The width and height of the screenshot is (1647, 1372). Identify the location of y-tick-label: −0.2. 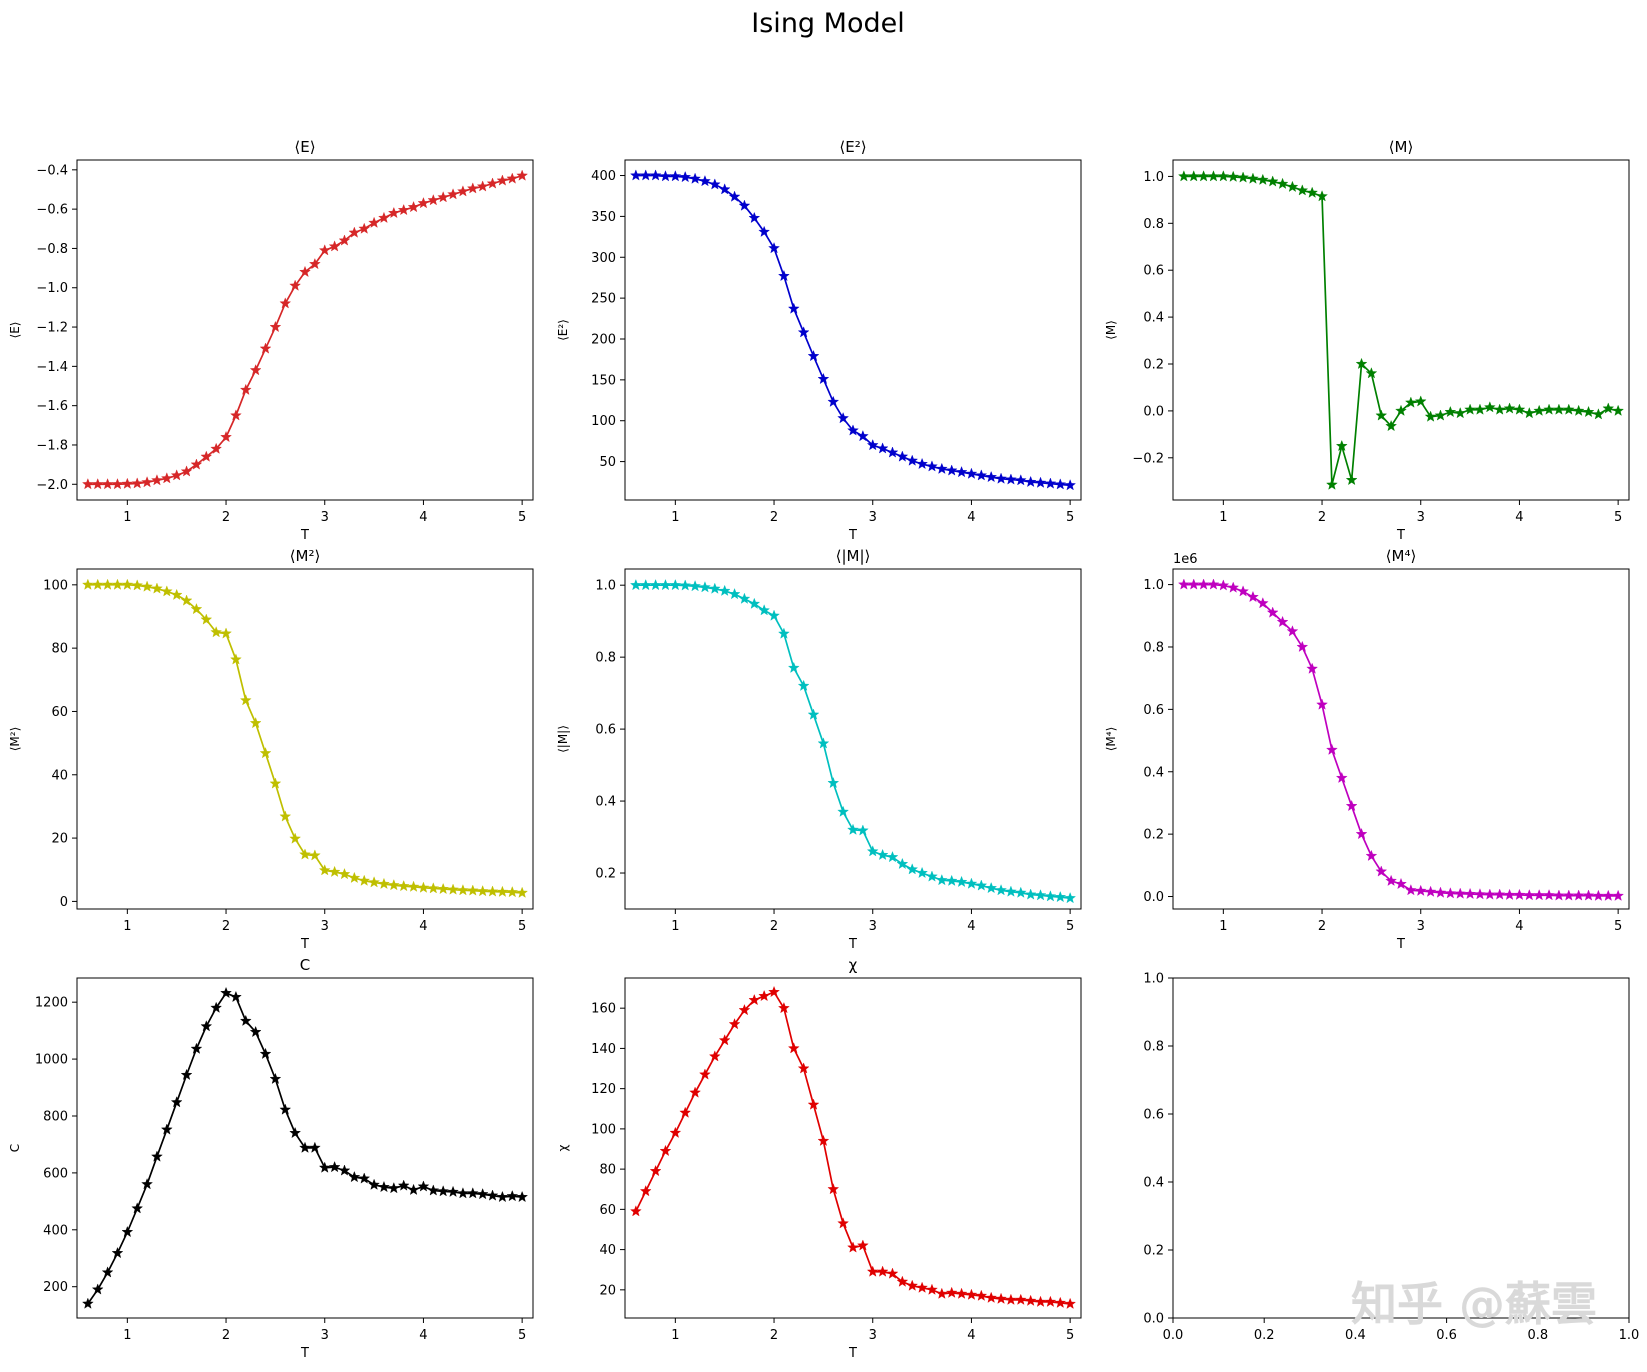
(1148, 458).